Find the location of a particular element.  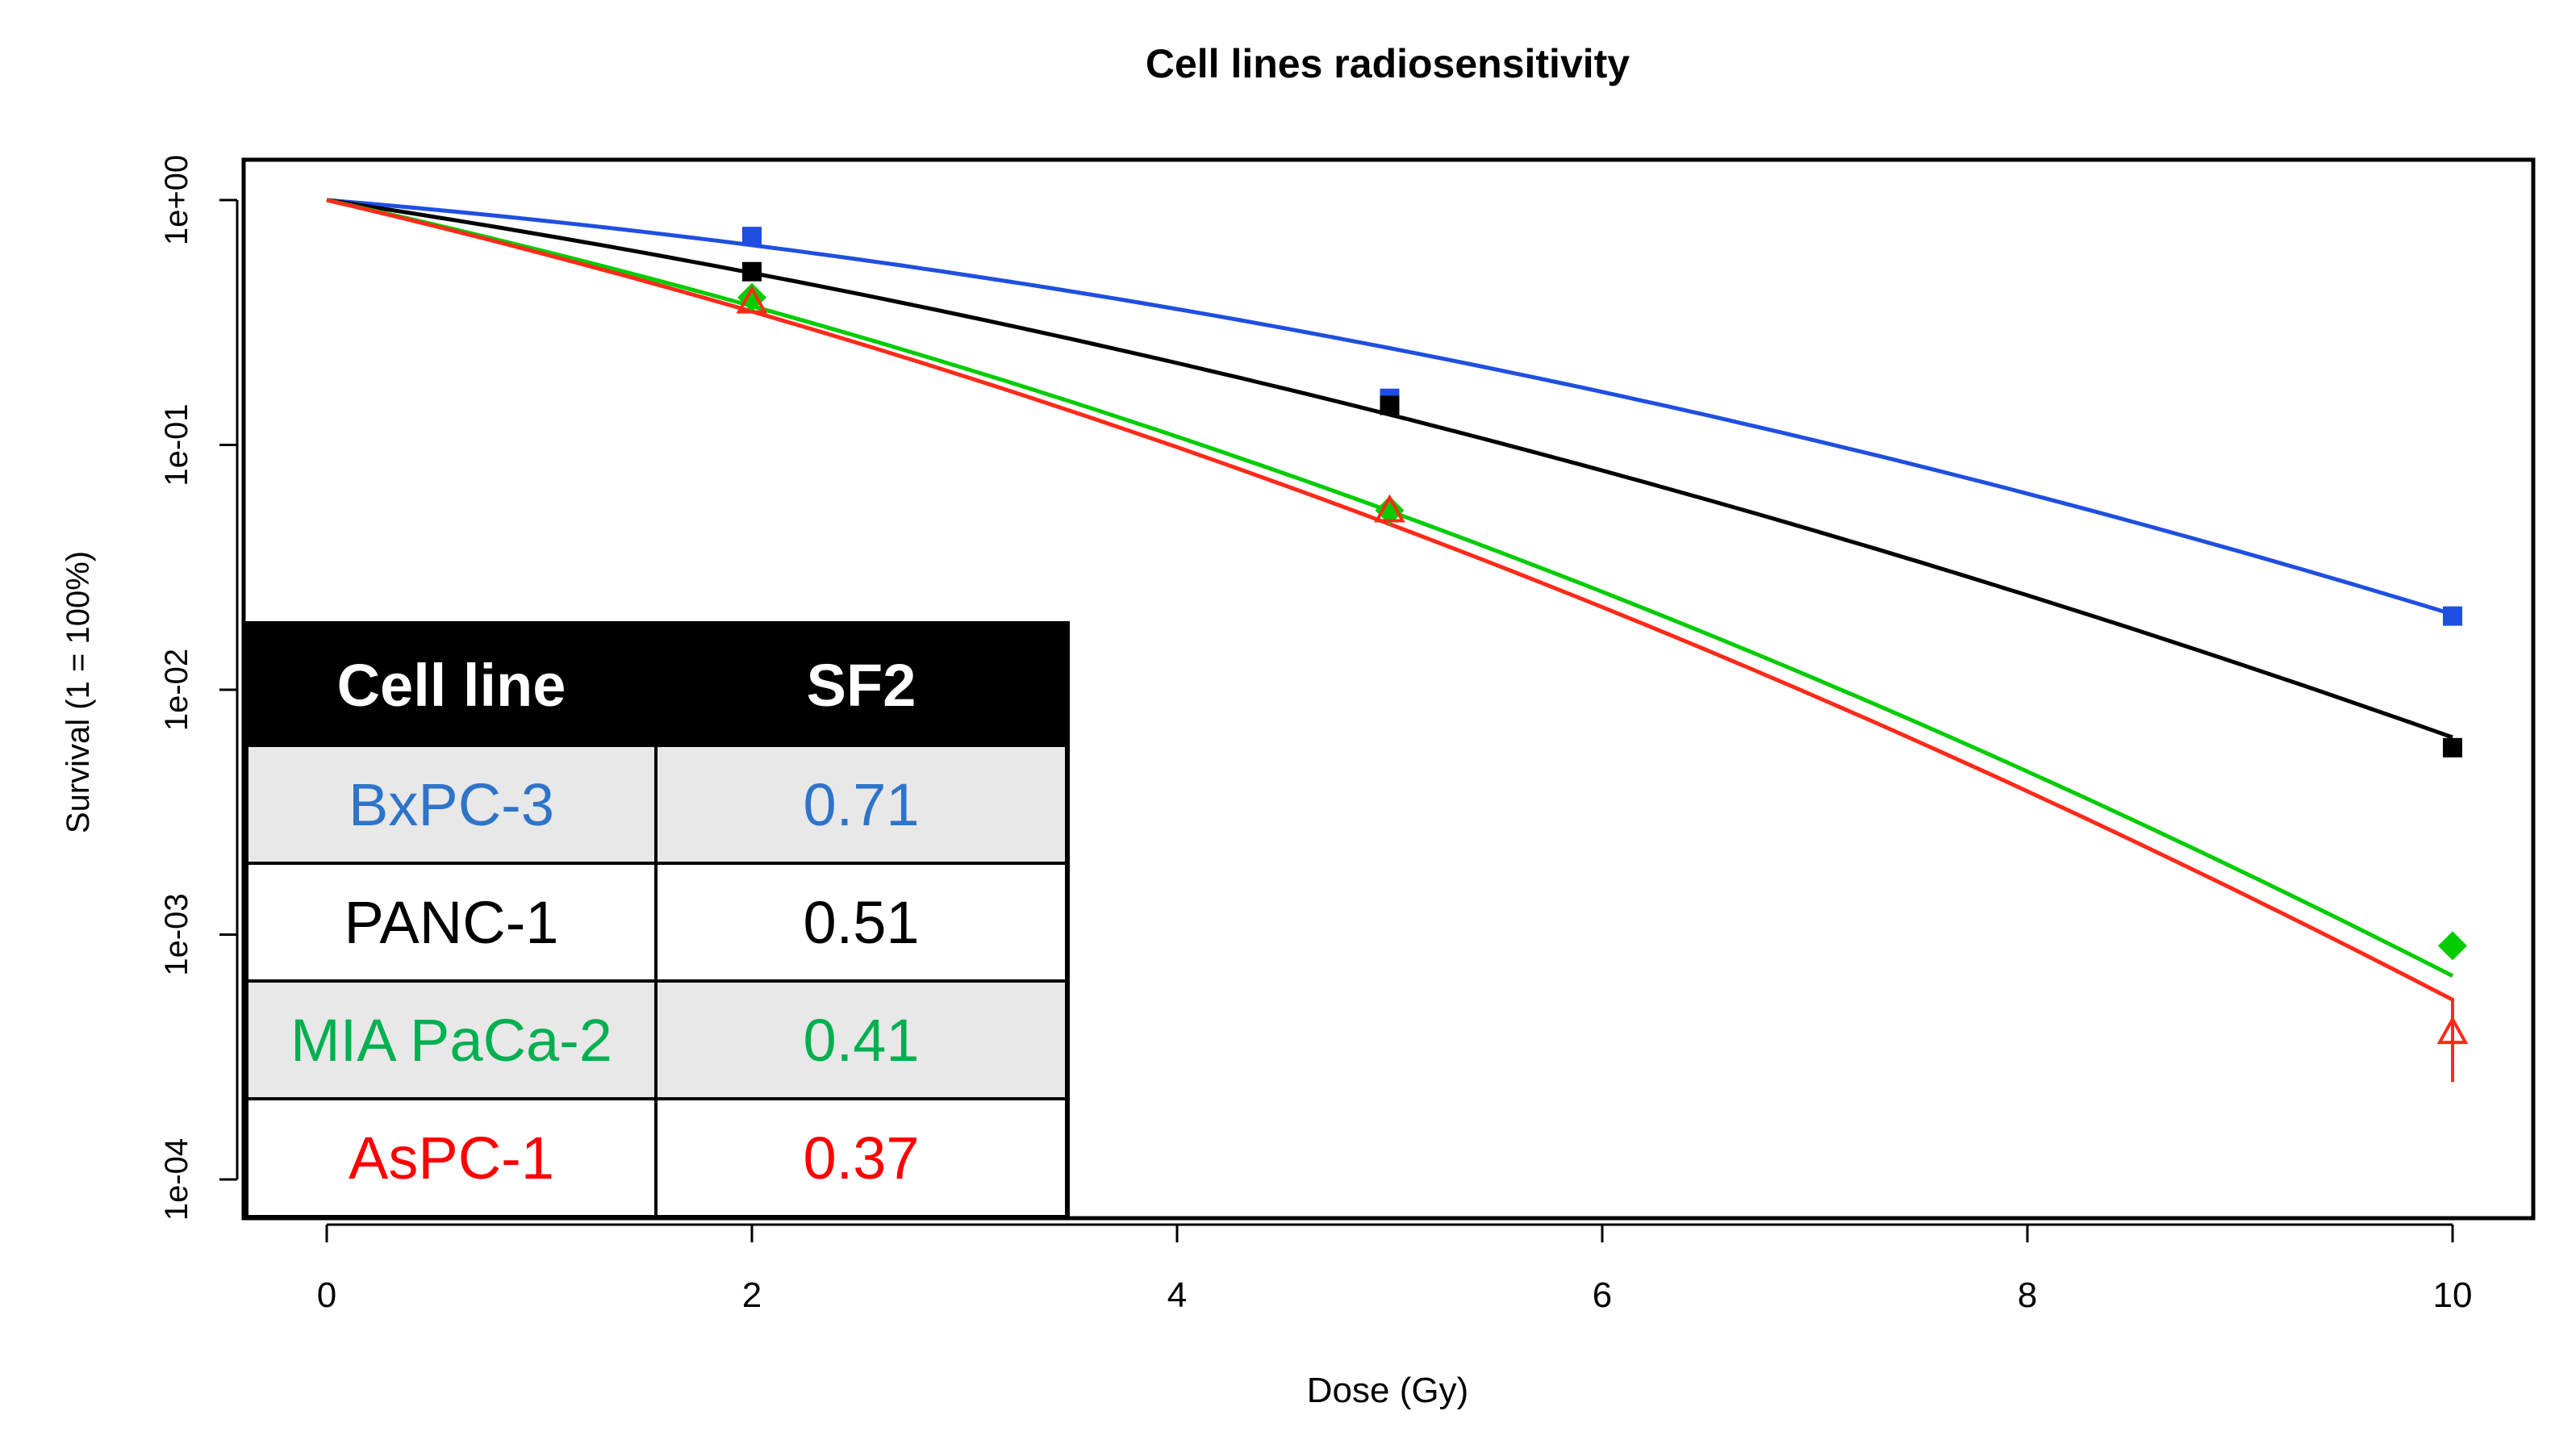

row-cell-line: AsPC-1 is located at coordinates (451, 1158).